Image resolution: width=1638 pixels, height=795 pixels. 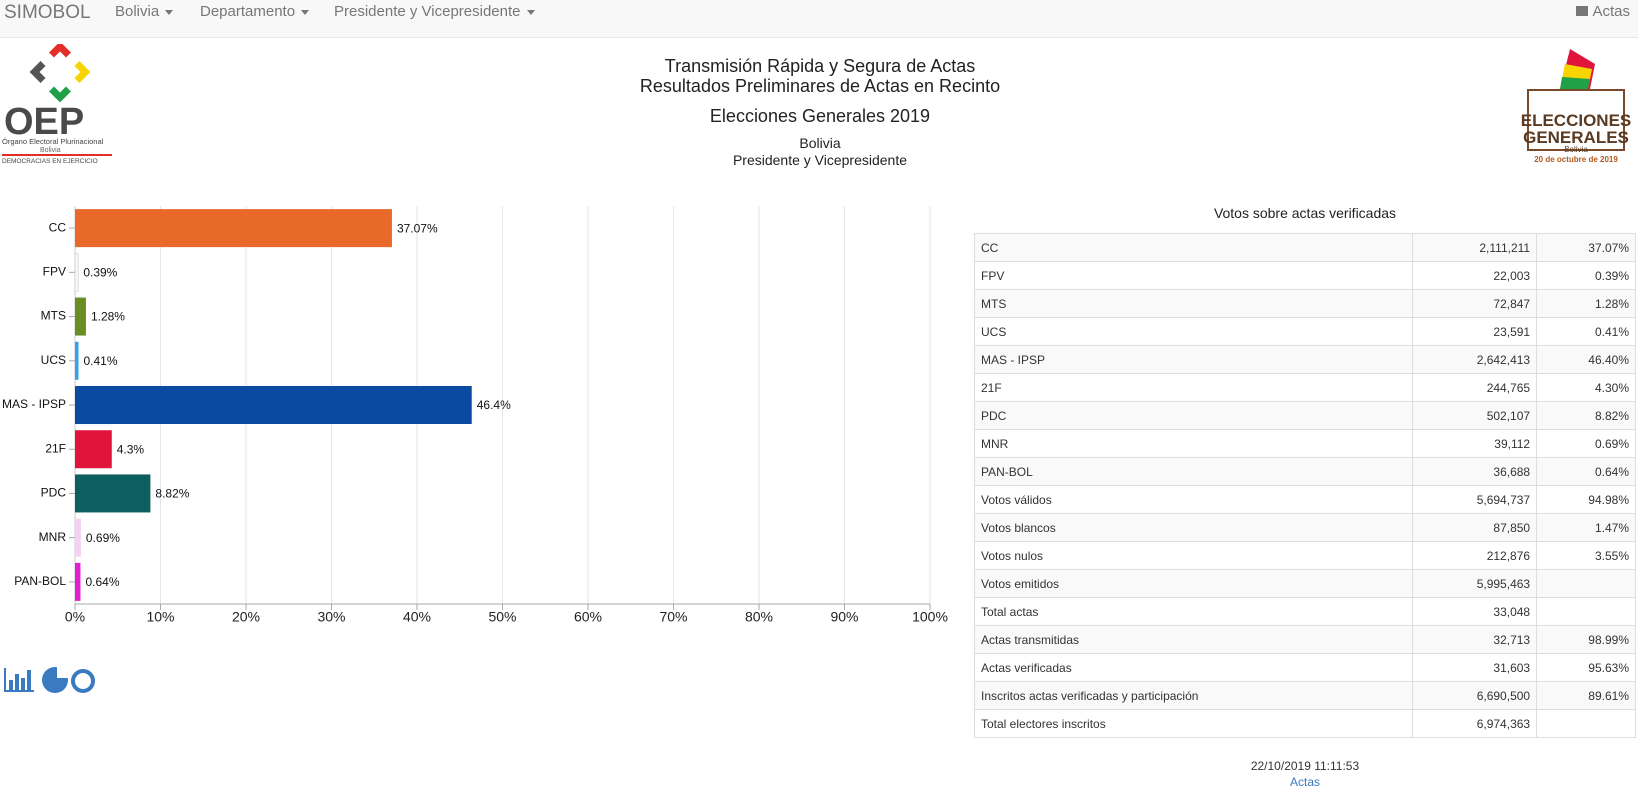 What do you see at coordinates (54, 272) in the screenshot?
I see `y-tick-label: FPV` at bounding box center [54, 272].